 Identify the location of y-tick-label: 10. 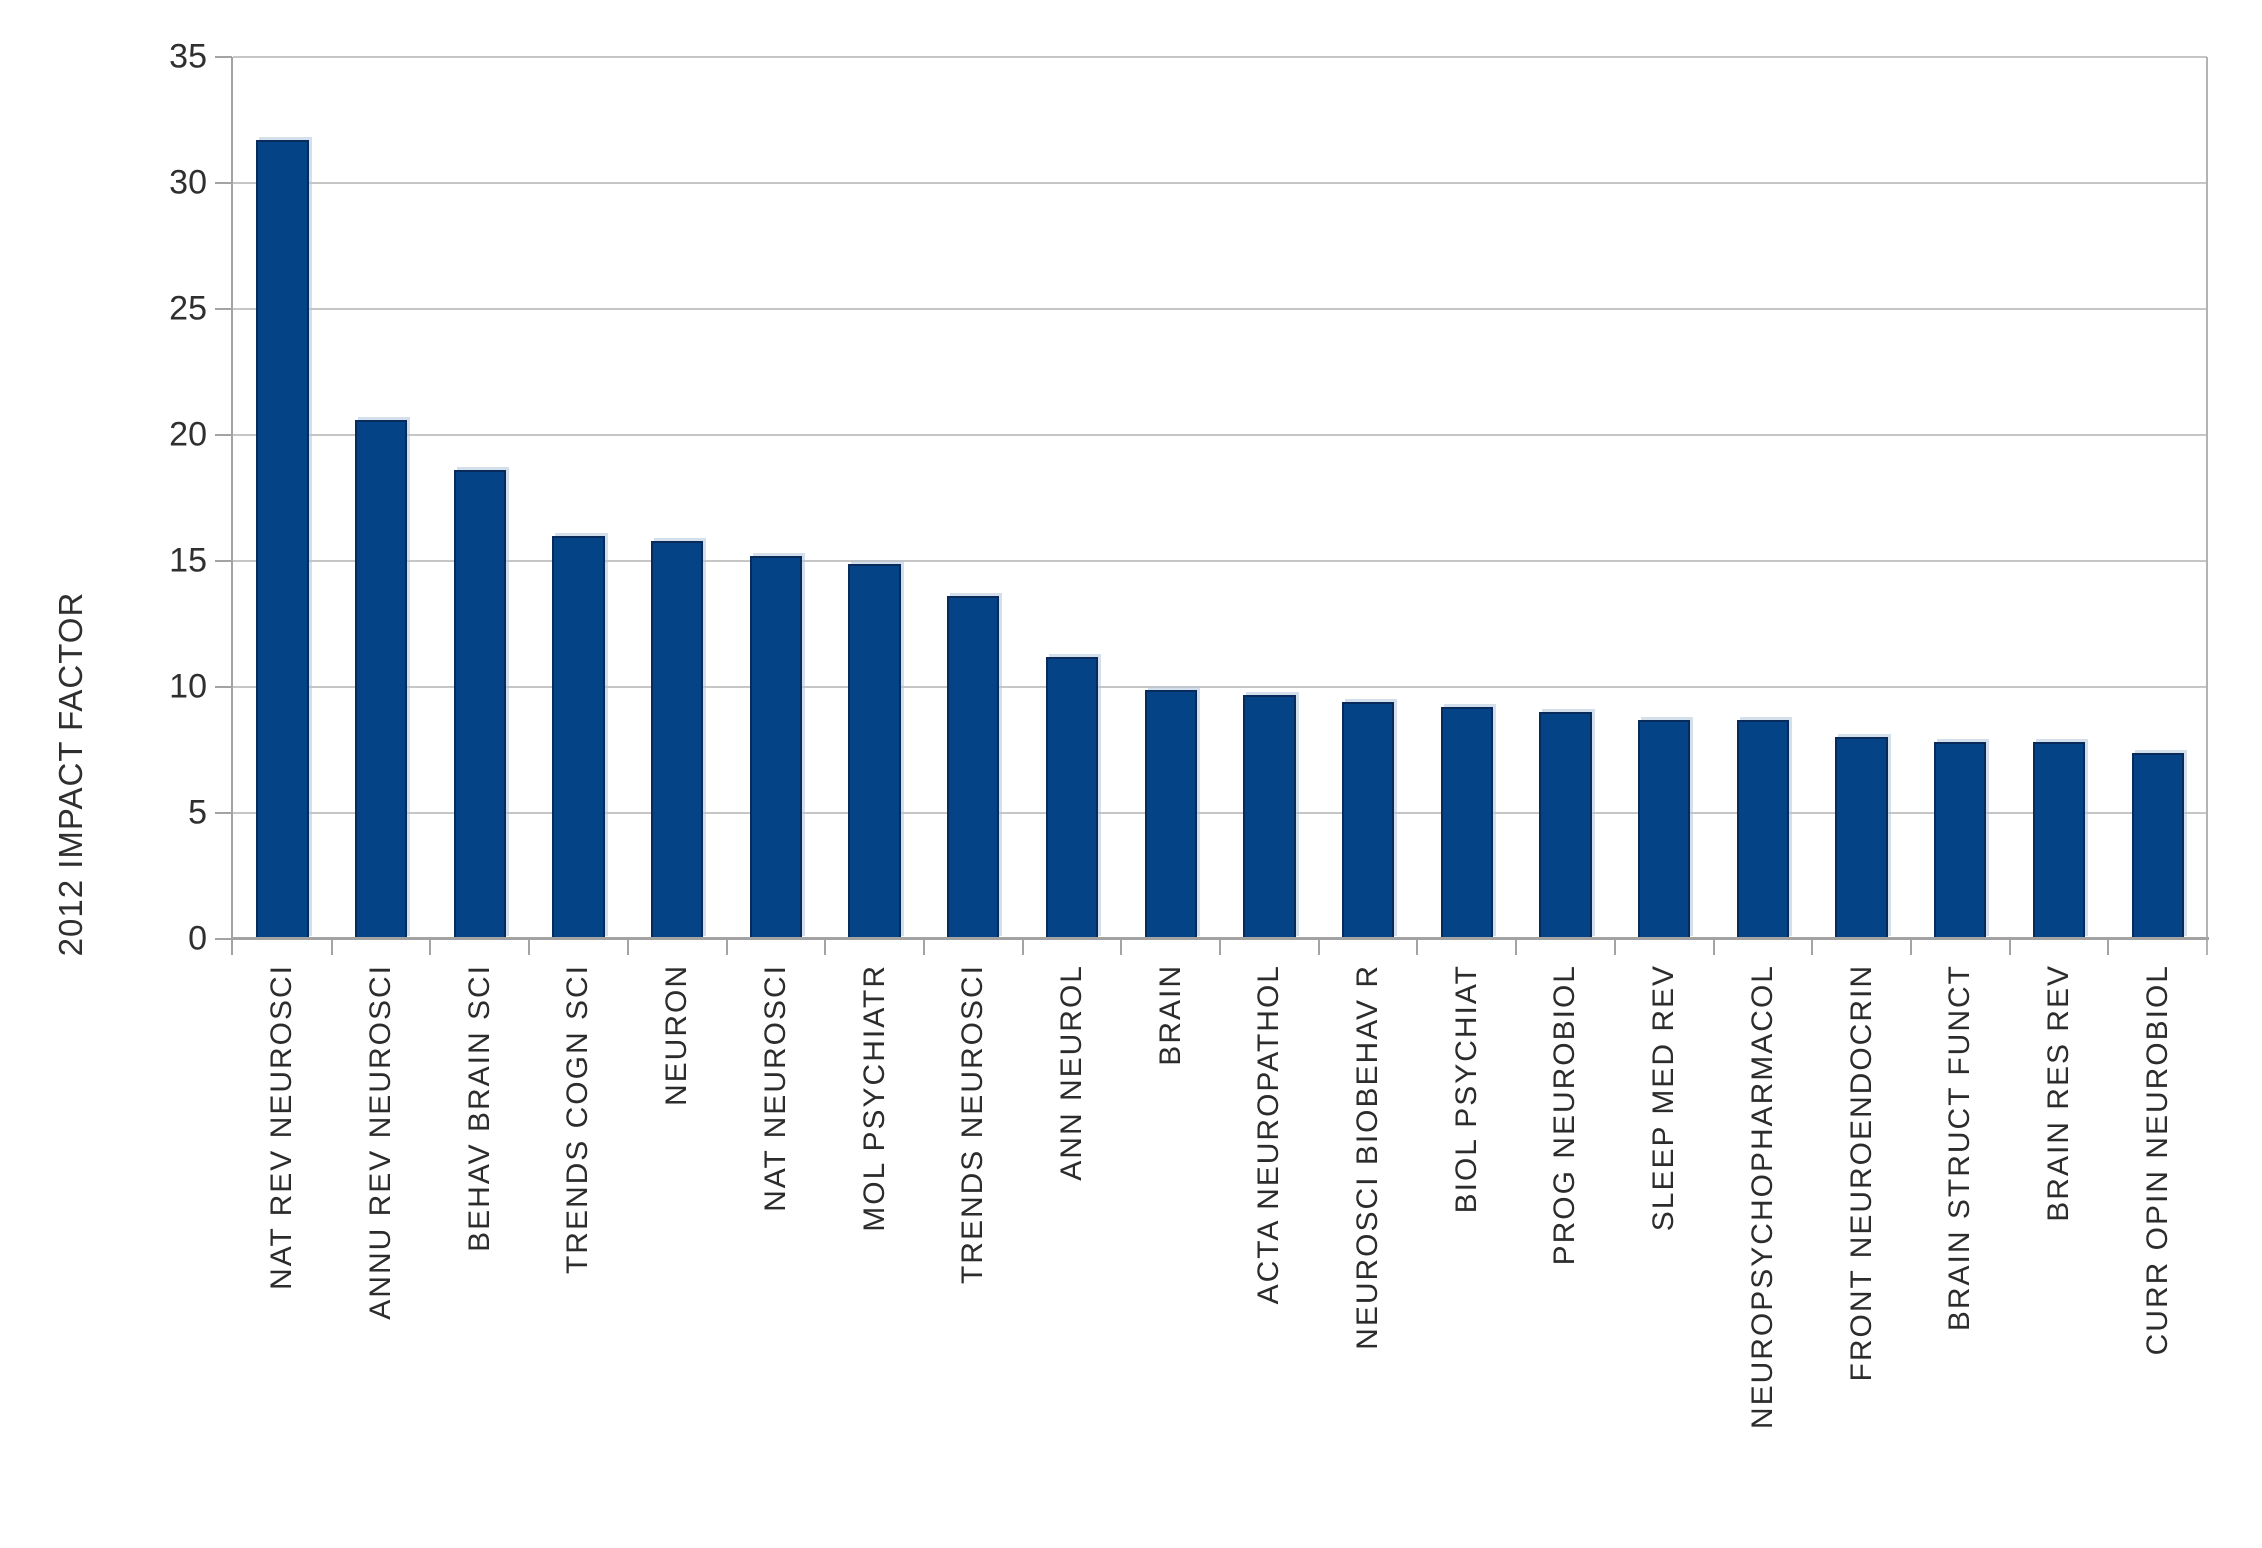
(188, 686).